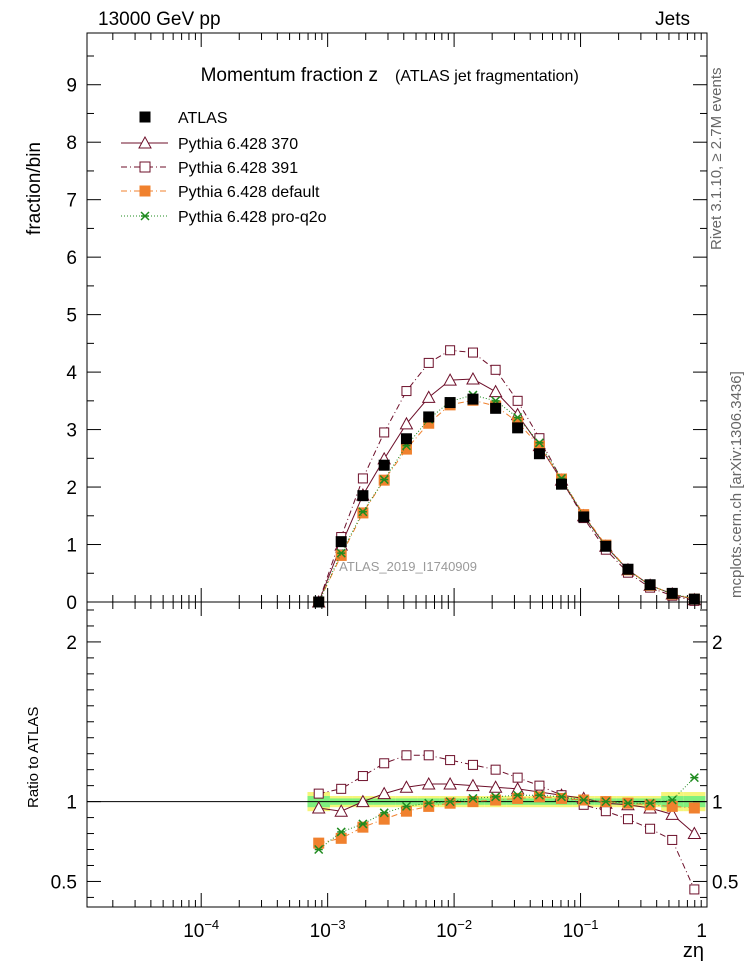 This screenshot has height=972, width=746. Describe the element at coordinates (581, 929) in the screenshot. I see `x-tick-label: 10⁻¹` at that location.